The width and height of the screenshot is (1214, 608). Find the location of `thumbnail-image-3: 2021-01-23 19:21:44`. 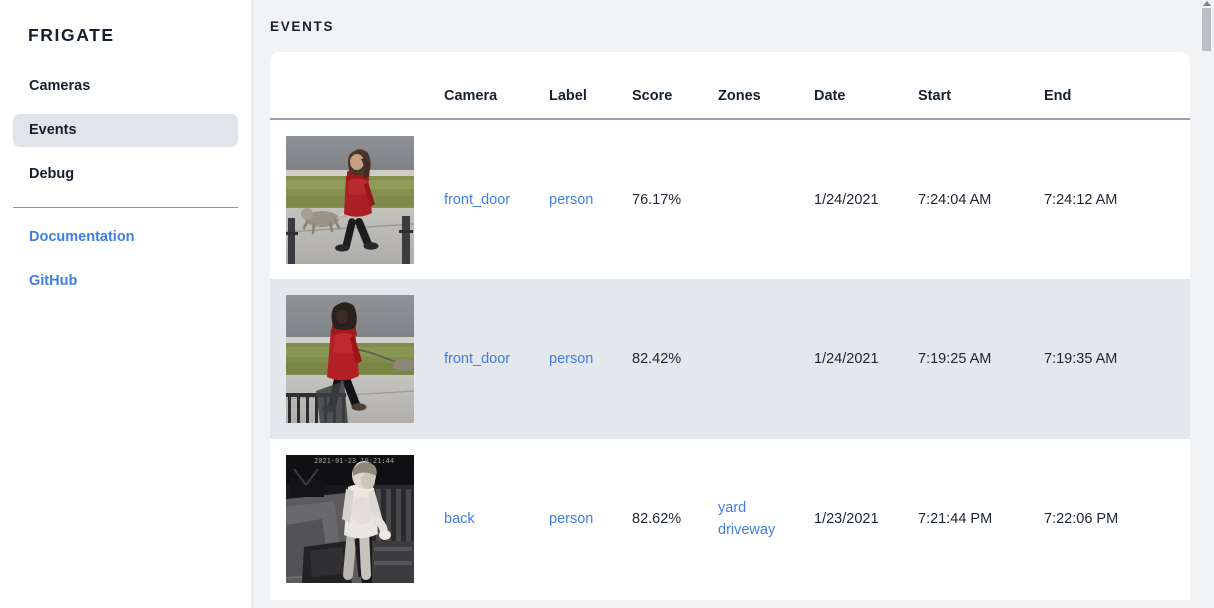

thumbnail-image-3: 2021-01-23 19:21:44 is located at coordinates (350, 519).